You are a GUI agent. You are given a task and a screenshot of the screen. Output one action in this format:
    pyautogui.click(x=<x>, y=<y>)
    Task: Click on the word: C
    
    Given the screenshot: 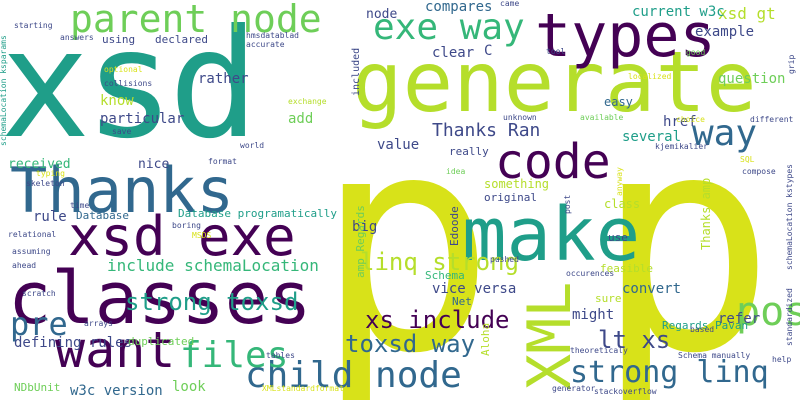 What is the action you would take?
    pyautogui.click(x=488, y=51)
    